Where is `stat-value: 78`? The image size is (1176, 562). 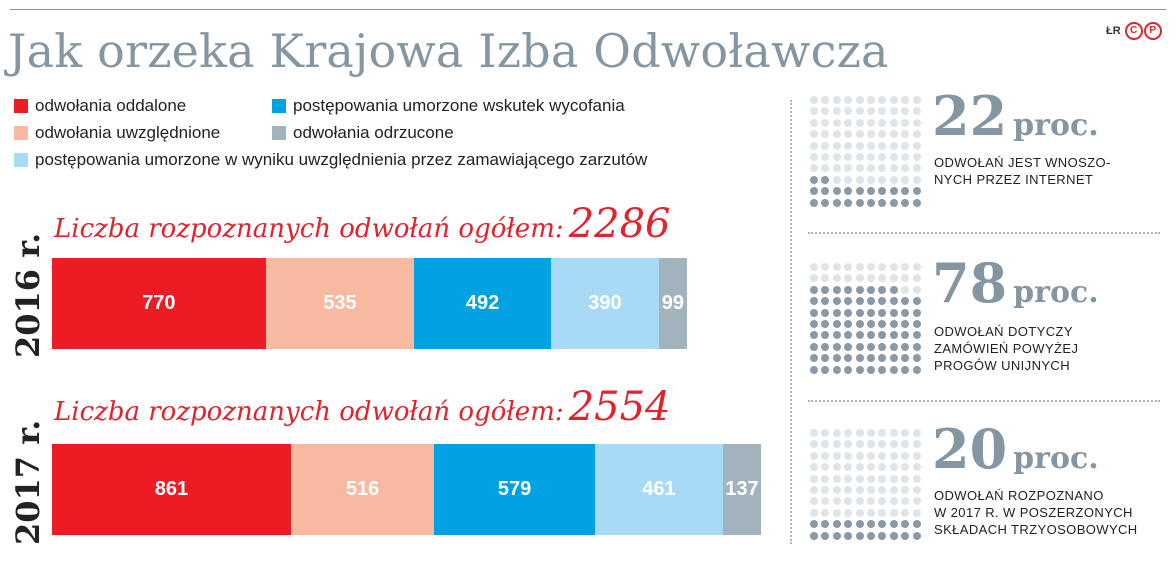
stat-value: 78 is located at coordinates (970, 283).